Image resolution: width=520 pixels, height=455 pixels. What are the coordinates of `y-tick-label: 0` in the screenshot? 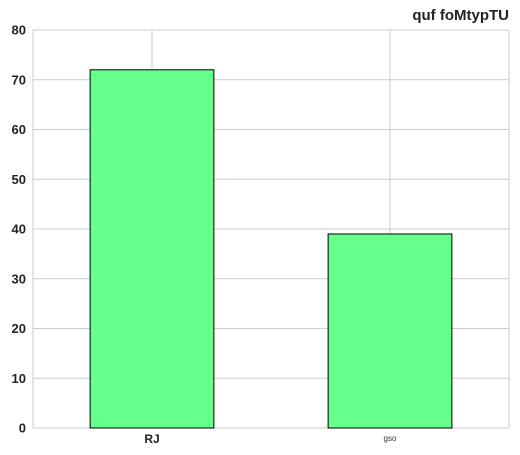 It's located at (22, 428).